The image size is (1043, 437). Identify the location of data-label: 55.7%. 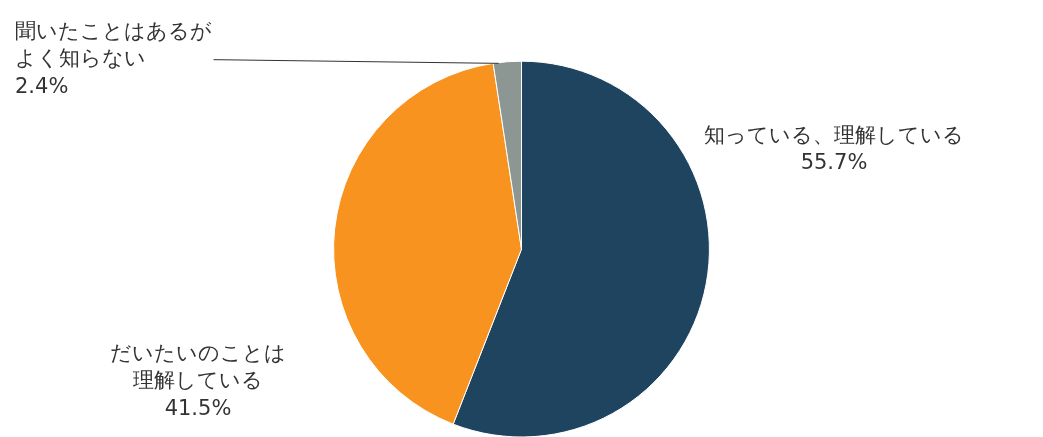
(834, 162).